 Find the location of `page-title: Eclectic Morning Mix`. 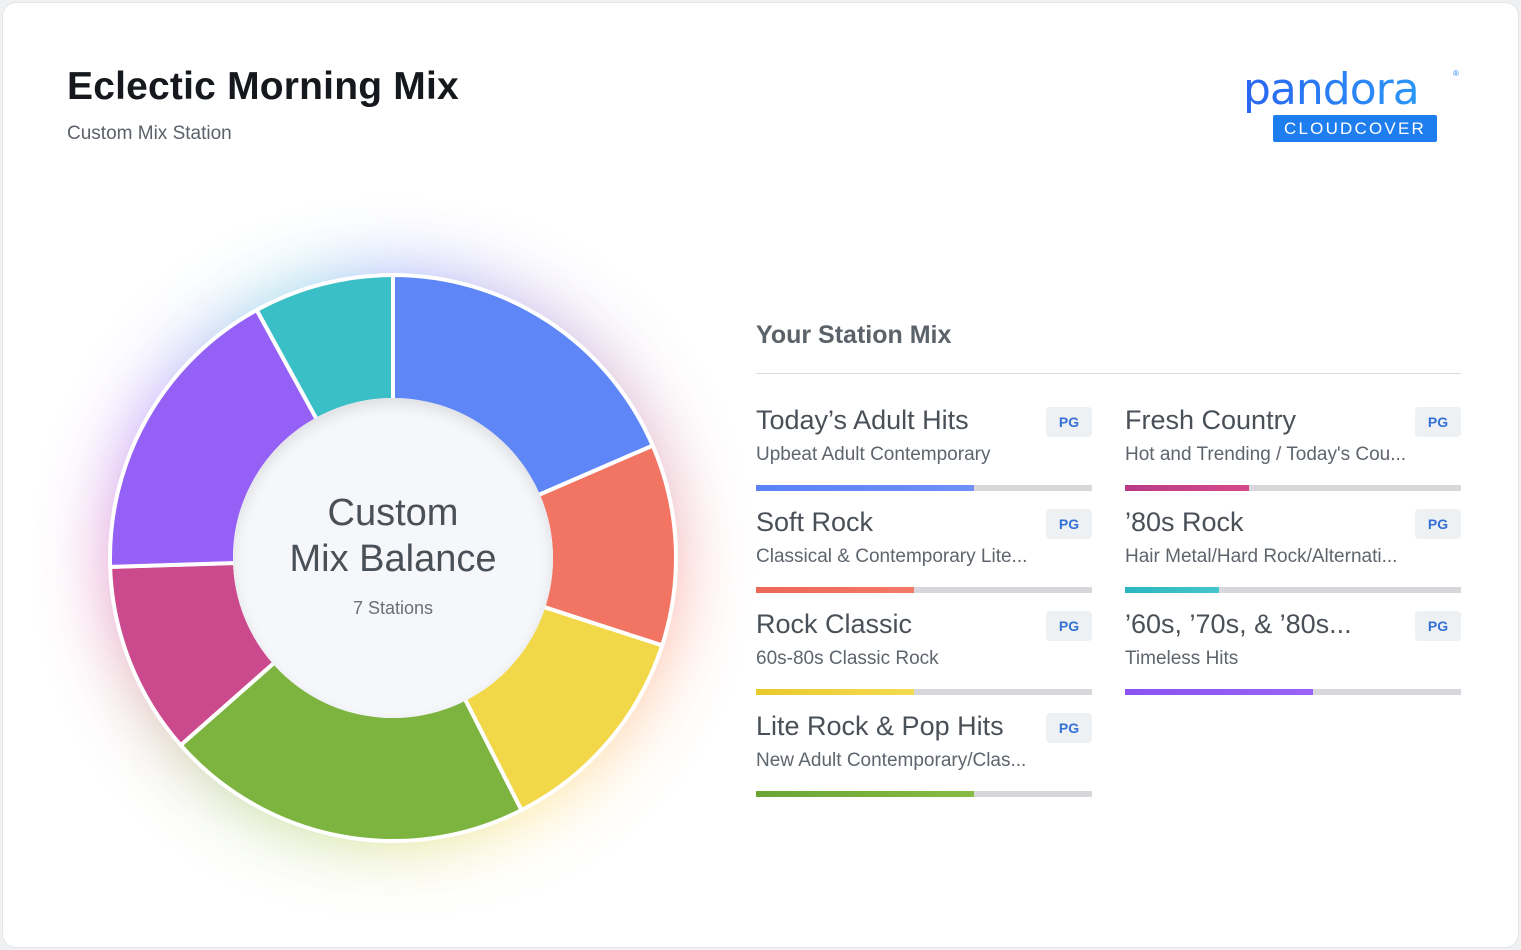

page-title: Eclectic Morning Mix is located at coordinates (263, 86).